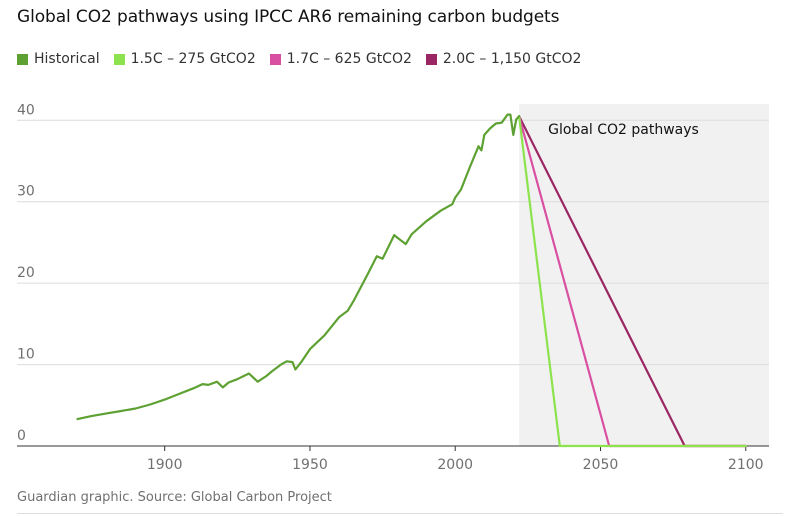  I want to click on legend-label-1-5c: 1.5C – 275 GtCO2, so click(193, 59).